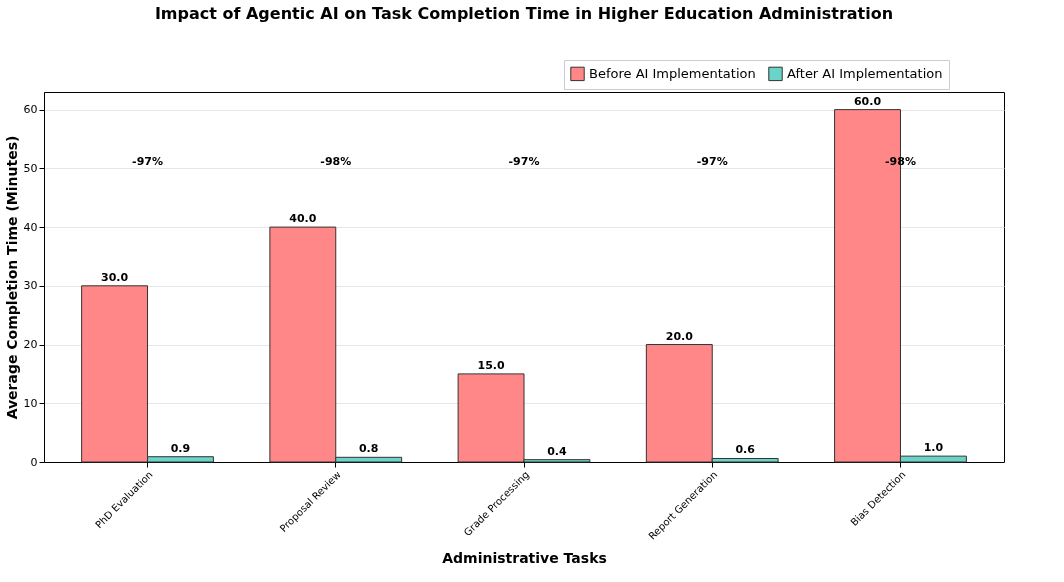 This screenshot has width=1064, height=582. What do you see at coordinates (368, 449) in the screenshot?
I see `data-label: 0.8` at bounding box center [368, 449].